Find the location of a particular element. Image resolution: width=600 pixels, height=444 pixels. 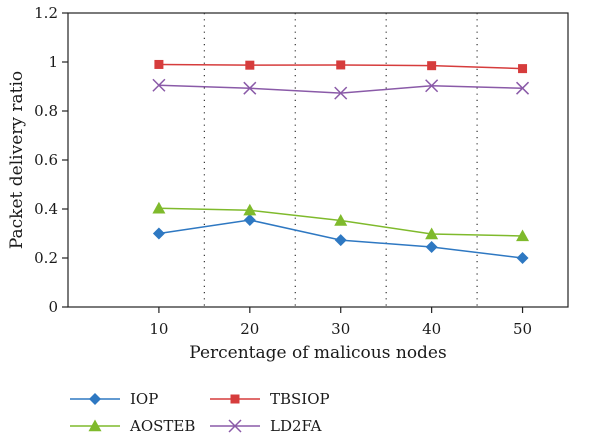

y-axis-ticks: 0 0.2 0.4 0.6 0.8 1 1.2 is located at coordinates (51, 160).